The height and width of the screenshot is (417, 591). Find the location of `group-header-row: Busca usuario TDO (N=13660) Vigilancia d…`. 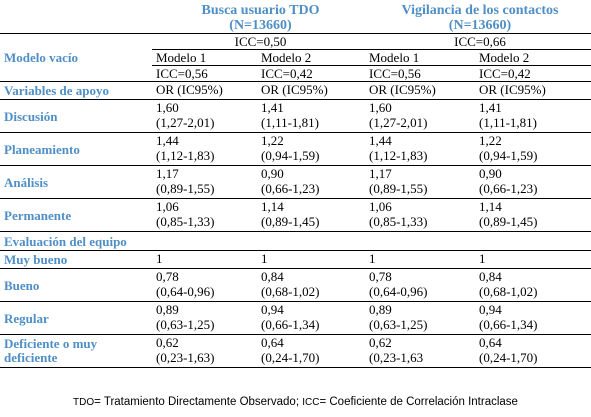

group-header-row: Busca usuario TDO (N=13660) Vigilancia d… is located at coordinates (295, 17).